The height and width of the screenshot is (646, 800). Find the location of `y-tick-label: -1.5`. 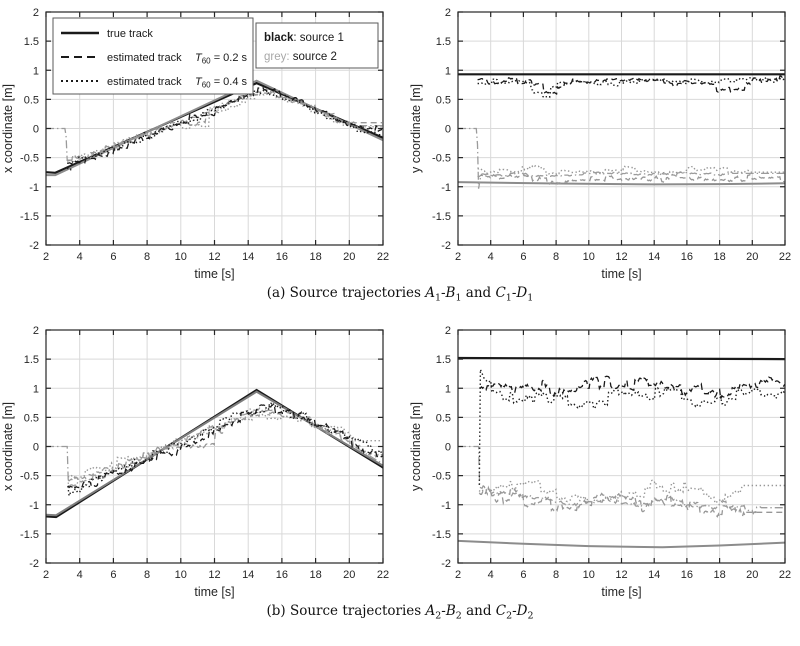

y-tick-label: -1.5 is located at coordinates (441, 217).